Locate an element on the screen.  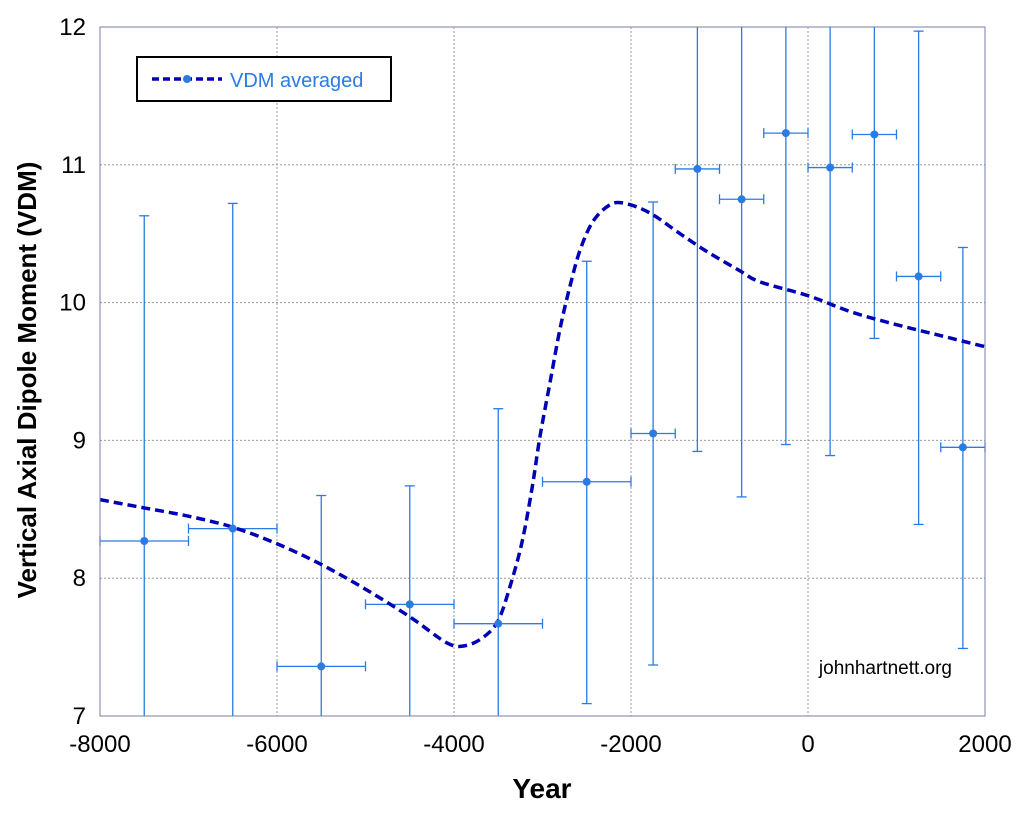
y-tick-label: 9 is located at coordinates (79, 440).